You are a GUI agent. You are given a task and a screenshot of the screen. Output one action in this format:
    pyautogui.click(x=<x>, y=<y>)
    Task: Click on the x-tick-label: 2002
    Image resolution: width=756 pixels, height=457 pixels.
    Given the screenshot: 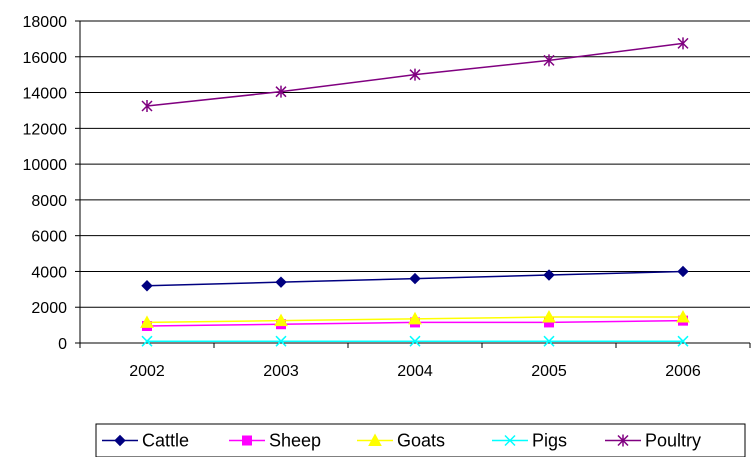 What is the action you would take?
    pyautogui.click(x=147, y=371)
    